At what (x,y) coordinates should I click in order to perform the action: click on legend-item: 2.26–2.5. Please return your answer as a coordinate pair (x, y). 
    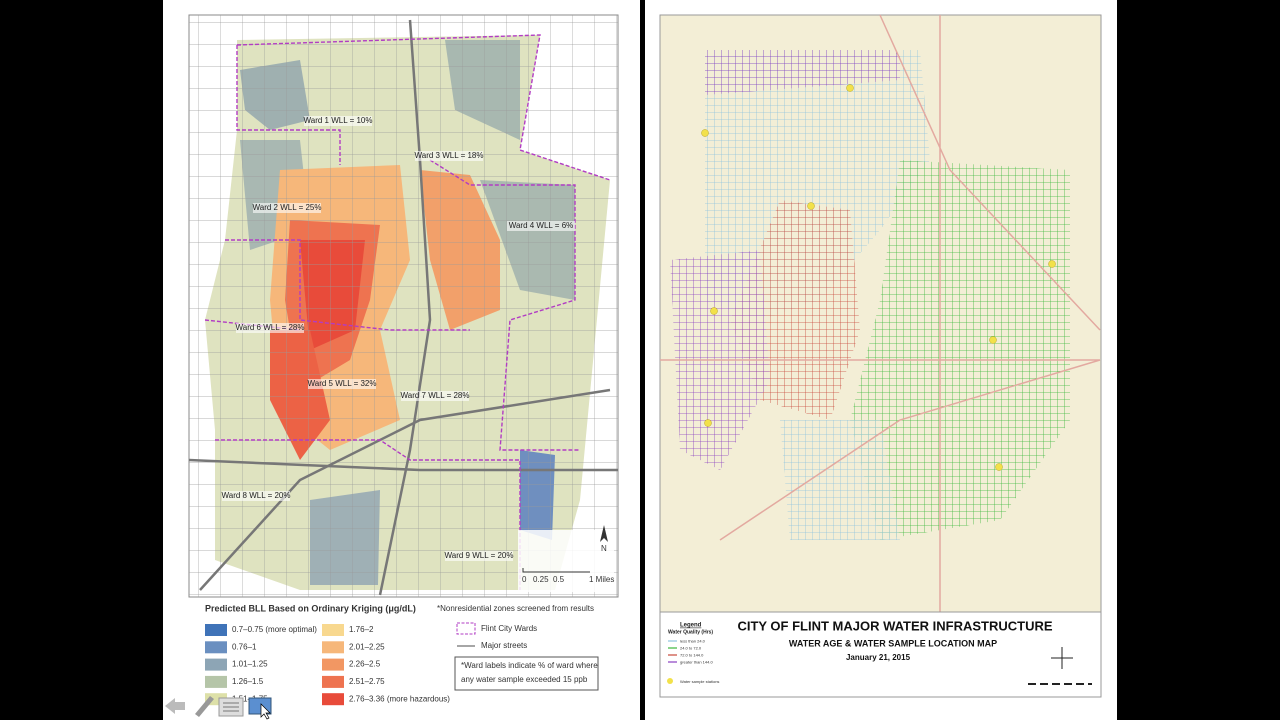
    Looking at the image, I should click on (365, 664).